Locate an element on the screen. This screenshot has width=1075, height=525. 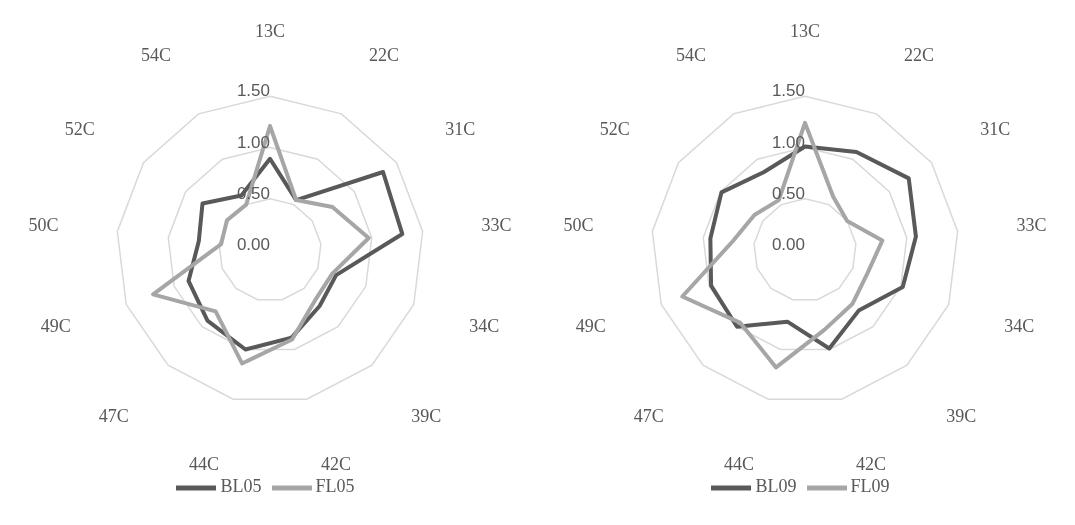
legend-label: FL09 is located at coordinates (870, 486).